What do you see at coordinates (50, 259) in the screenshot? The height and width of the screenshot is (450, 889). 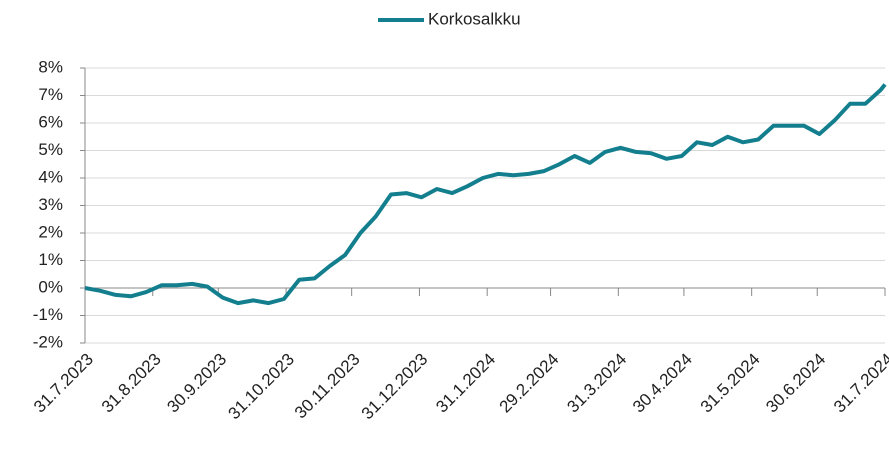 I see `y-tick-label: 1%` at bounding box center [50, 259].